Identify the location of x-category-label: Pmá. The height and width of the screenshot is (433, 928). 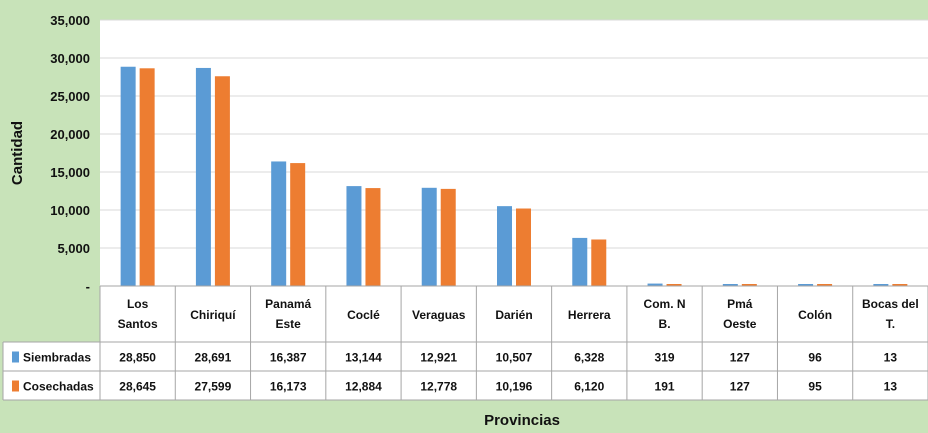
(740, 304).